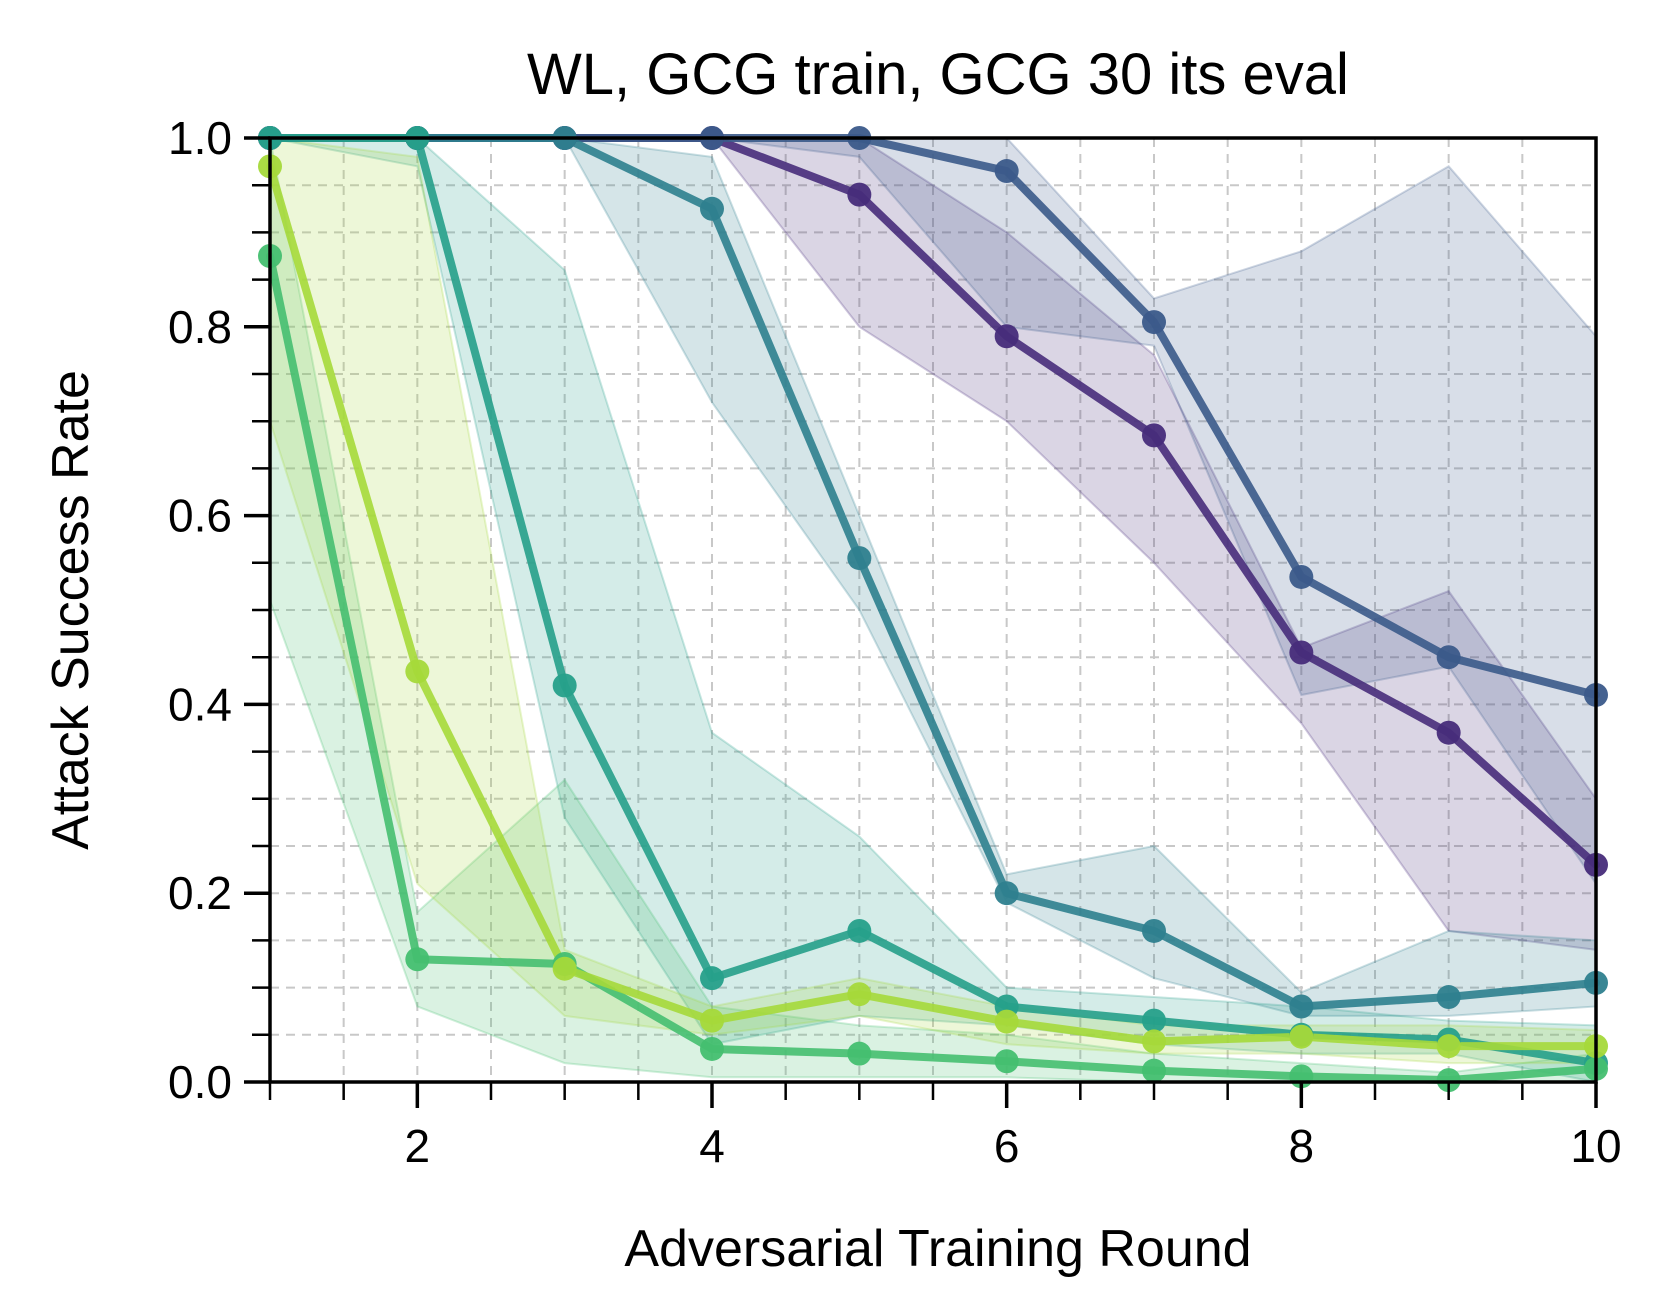 The height and width of the screenshot is (1313, 1661). I want to click on x-tick-label: 4, so click(712, 1146).